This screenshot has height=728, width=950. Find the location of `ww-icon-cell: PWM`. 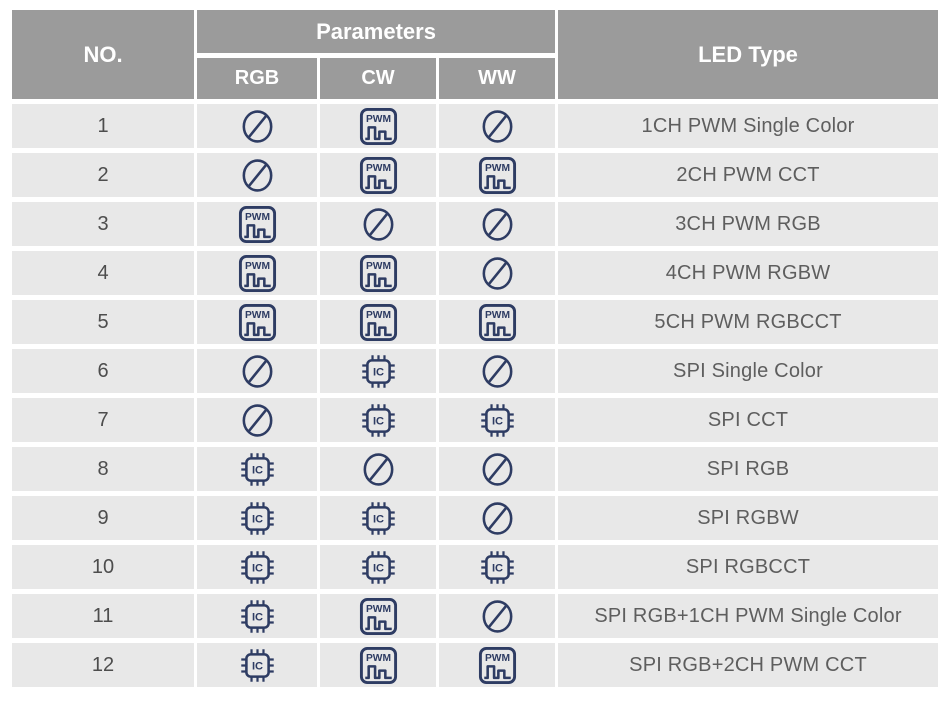

ww-icon-cell: PWM is located at coordinates (497, 322).